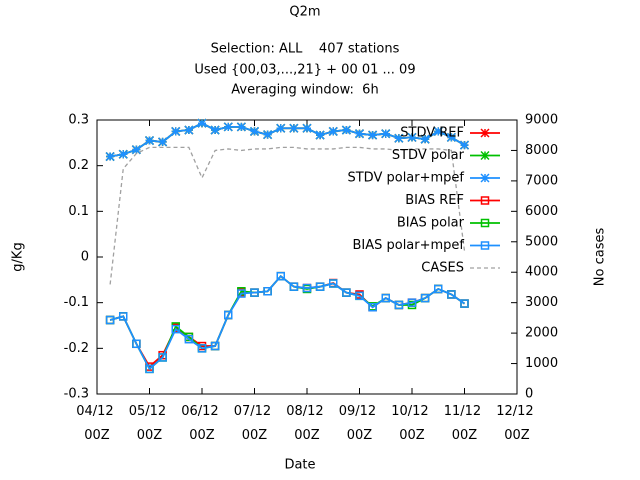 This screenshot has height=480, width=640. I want to click on x-tick-label: 11/12 00Z, so click(465, 423).